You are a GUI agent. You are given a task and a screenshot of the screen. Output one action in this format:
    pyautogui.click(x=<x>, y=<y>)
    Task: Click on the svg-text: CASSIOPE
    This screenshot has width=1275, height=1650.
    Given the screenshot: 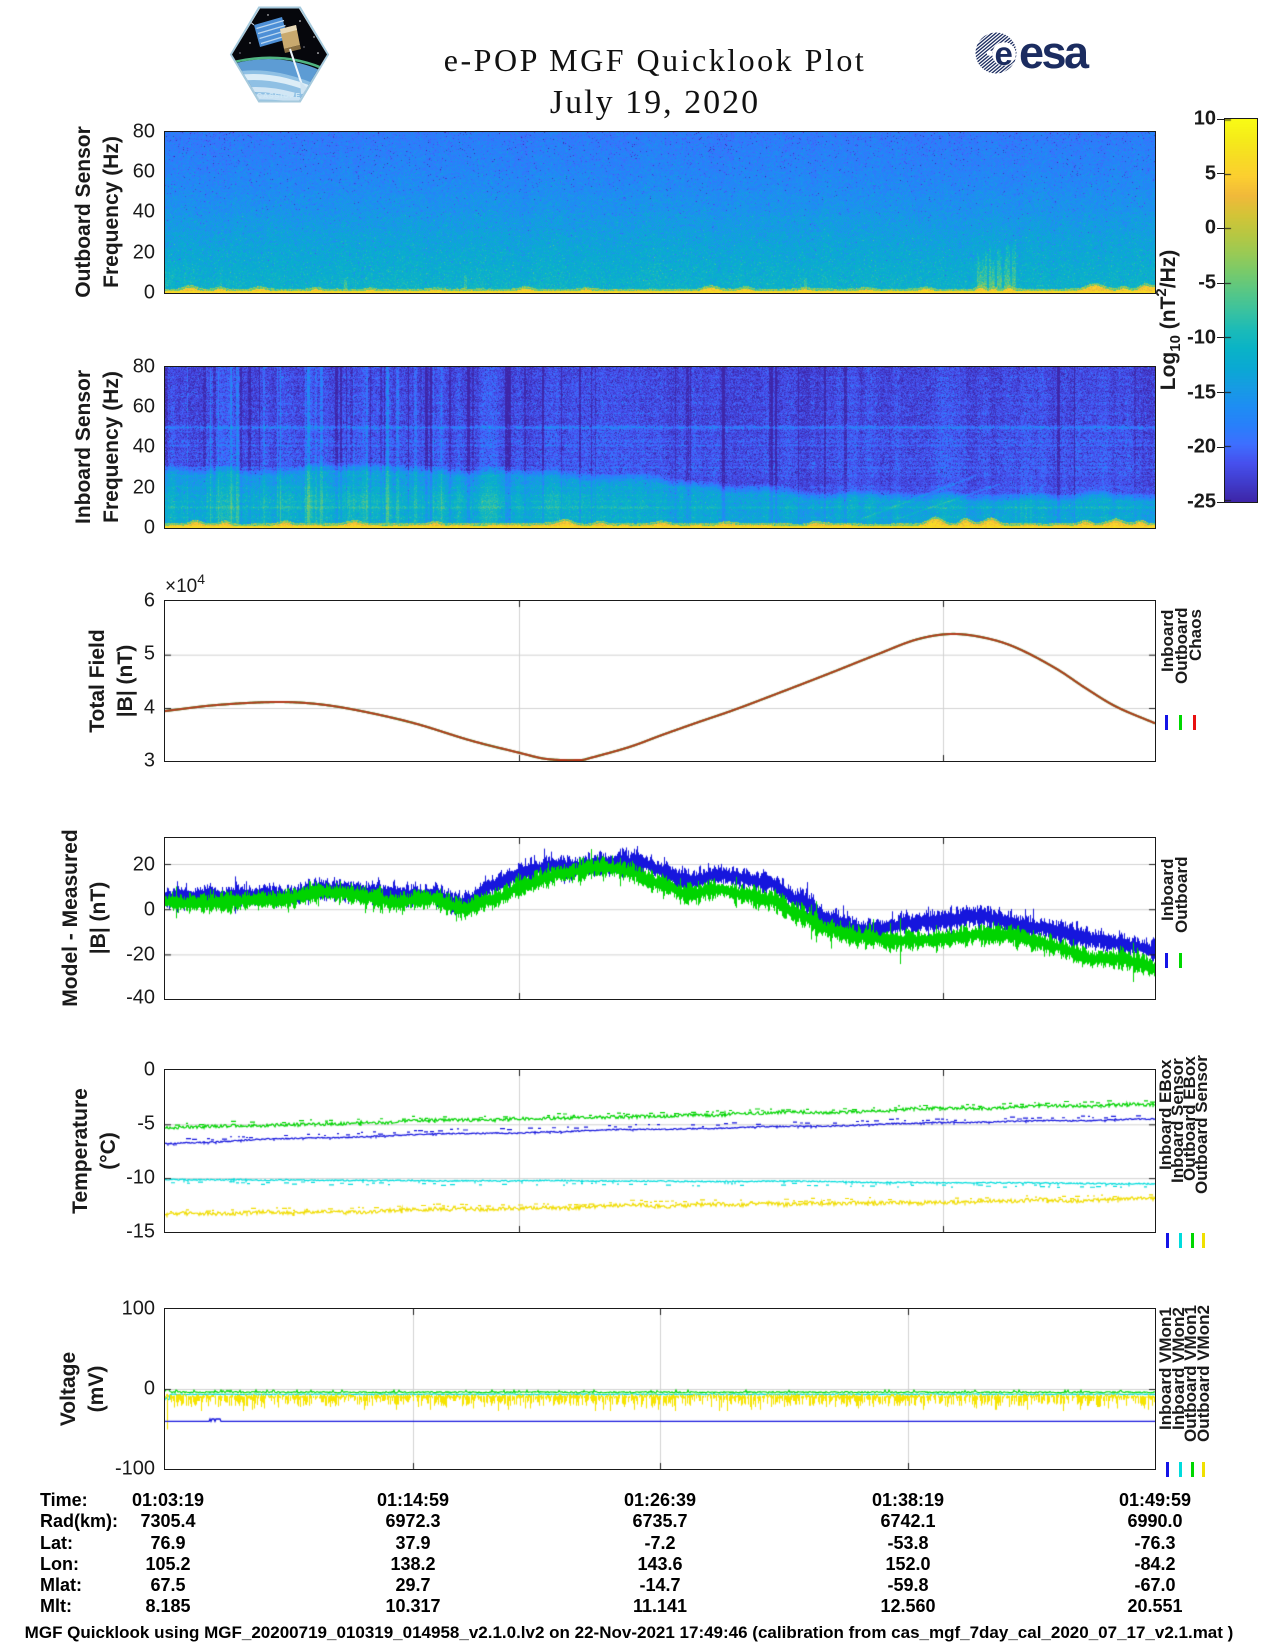 What is the action you would take?
    pyautogui.click(x=279, y=96)
    